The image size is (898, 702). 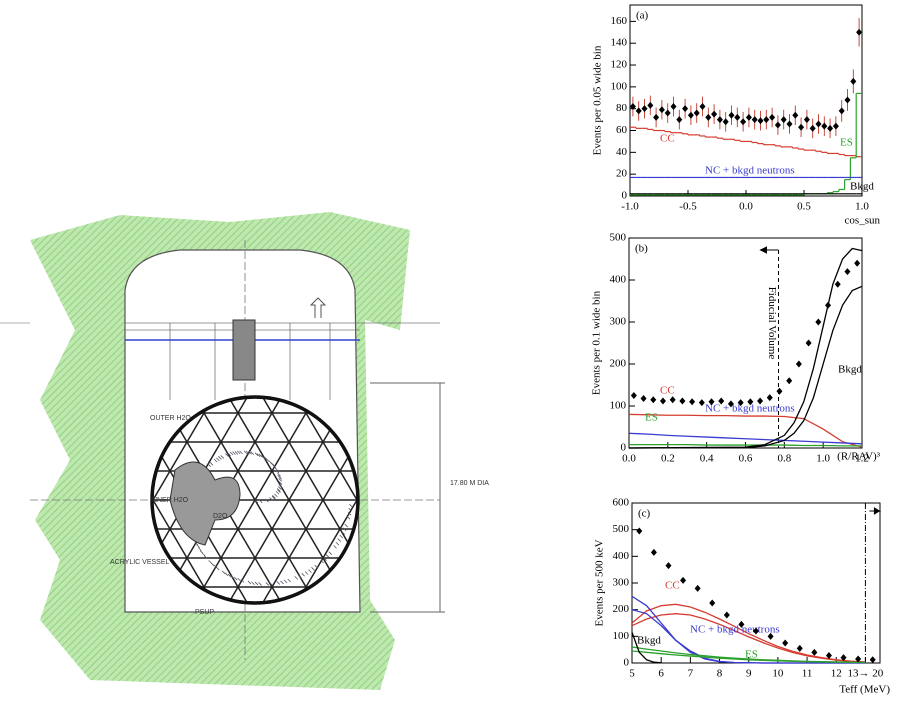 What do you see at coordinates (850, 370) in the screenshot?
I see `series-label: Bkgd` at bounding box center [850, 370].